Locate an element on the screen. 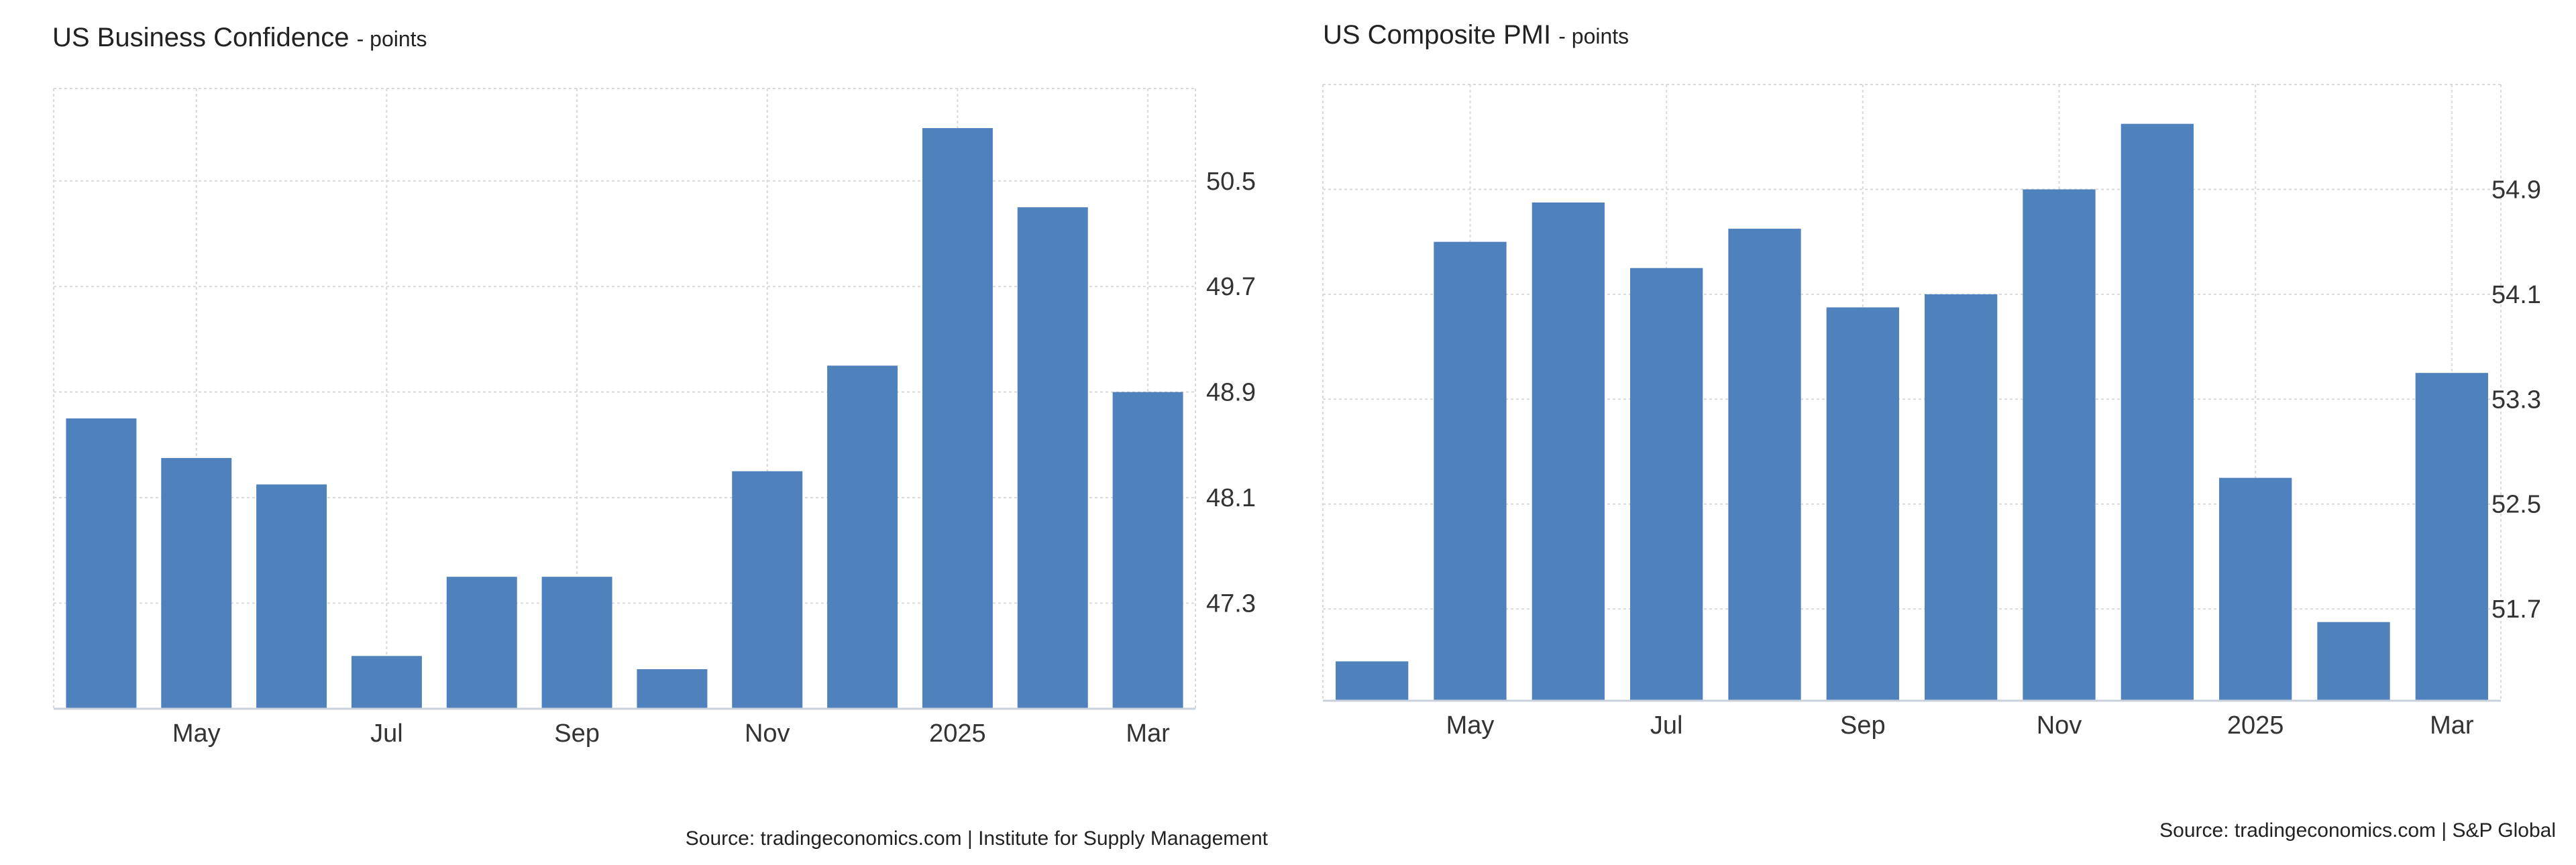 The height and width of the screenshot is (865, 2576). y-tick-label: 48.1 is located at coordinates (1231, 498).